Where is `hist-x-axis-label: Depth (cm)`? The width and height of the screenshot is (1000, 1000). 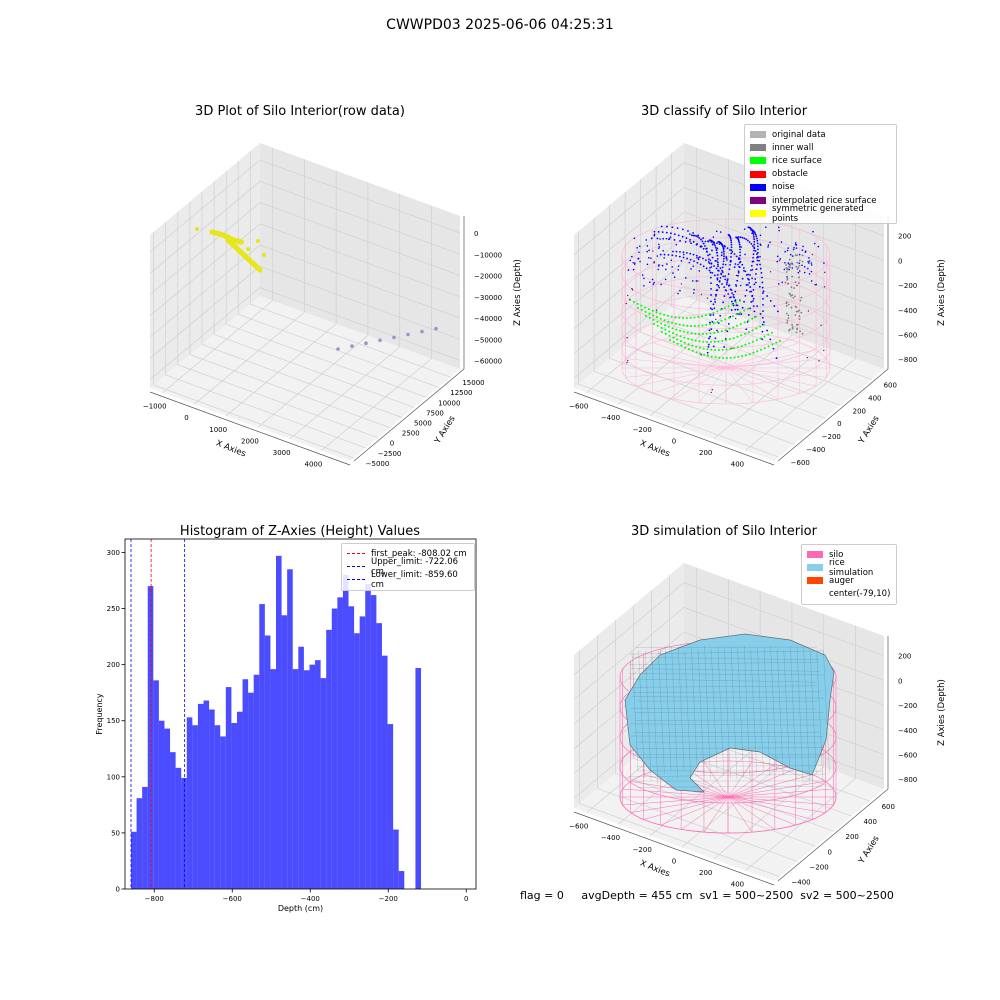 hist-x-axis-label: Depth (cm) is located at coordinates (300, 908).